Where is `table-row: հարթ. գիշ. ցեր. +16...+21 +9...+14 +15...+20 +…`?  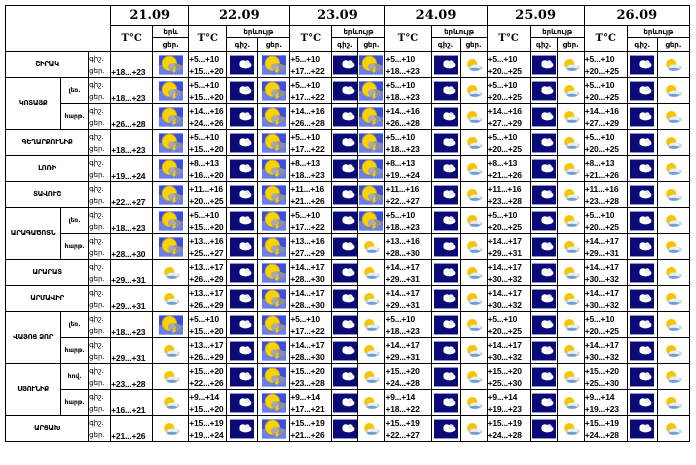 table-row: հարթ. գիշ. ցեր. +16...+21 +9...+14 +15...+20 +… is located at coordinates (348, 402).